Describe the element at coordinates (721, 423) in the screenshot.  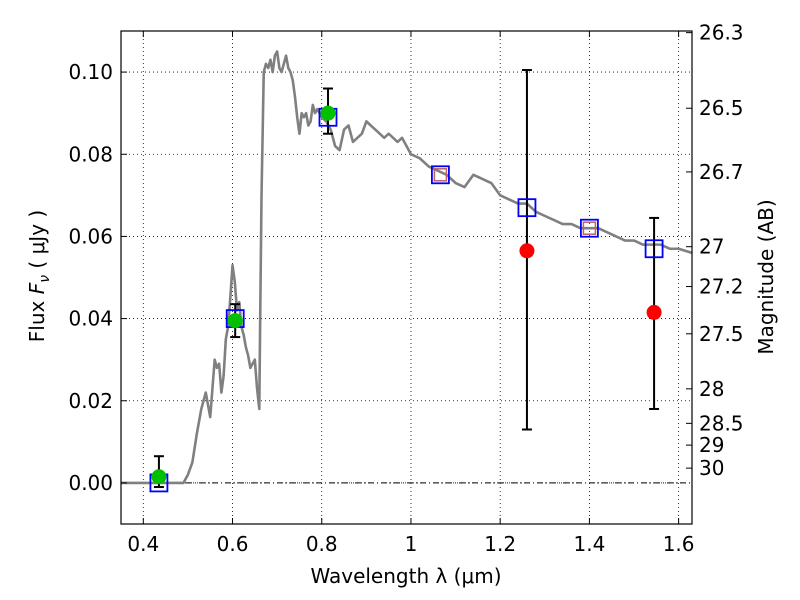
I see `mag-tick-label: 28.5` at that location.